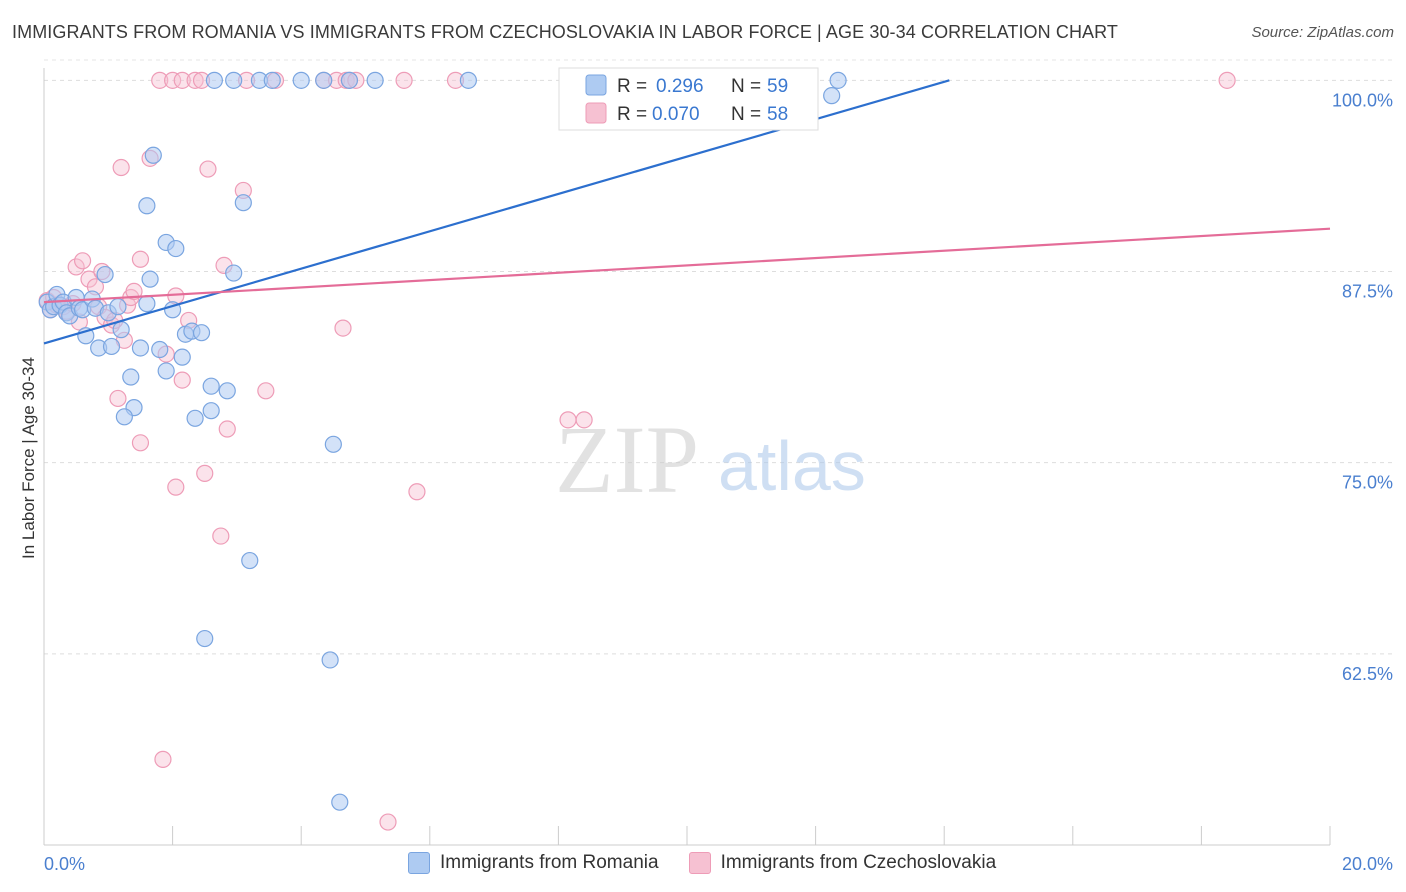  What do you see at coordinates (858, 862) in the screenshot?
I see `legend-label-czechoslovakia: Immigrants from Czechoslovakia` at bounding box center [858, 862].